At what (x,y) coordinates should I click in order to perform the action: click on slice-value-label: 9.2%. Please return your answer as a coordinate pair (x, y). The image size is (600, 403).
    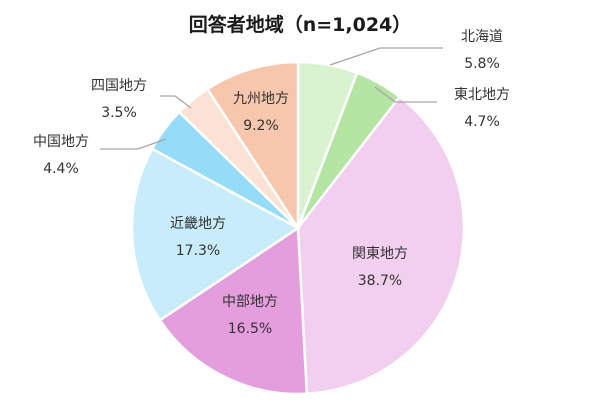
    Looking at the image, I should click on (261, 126).